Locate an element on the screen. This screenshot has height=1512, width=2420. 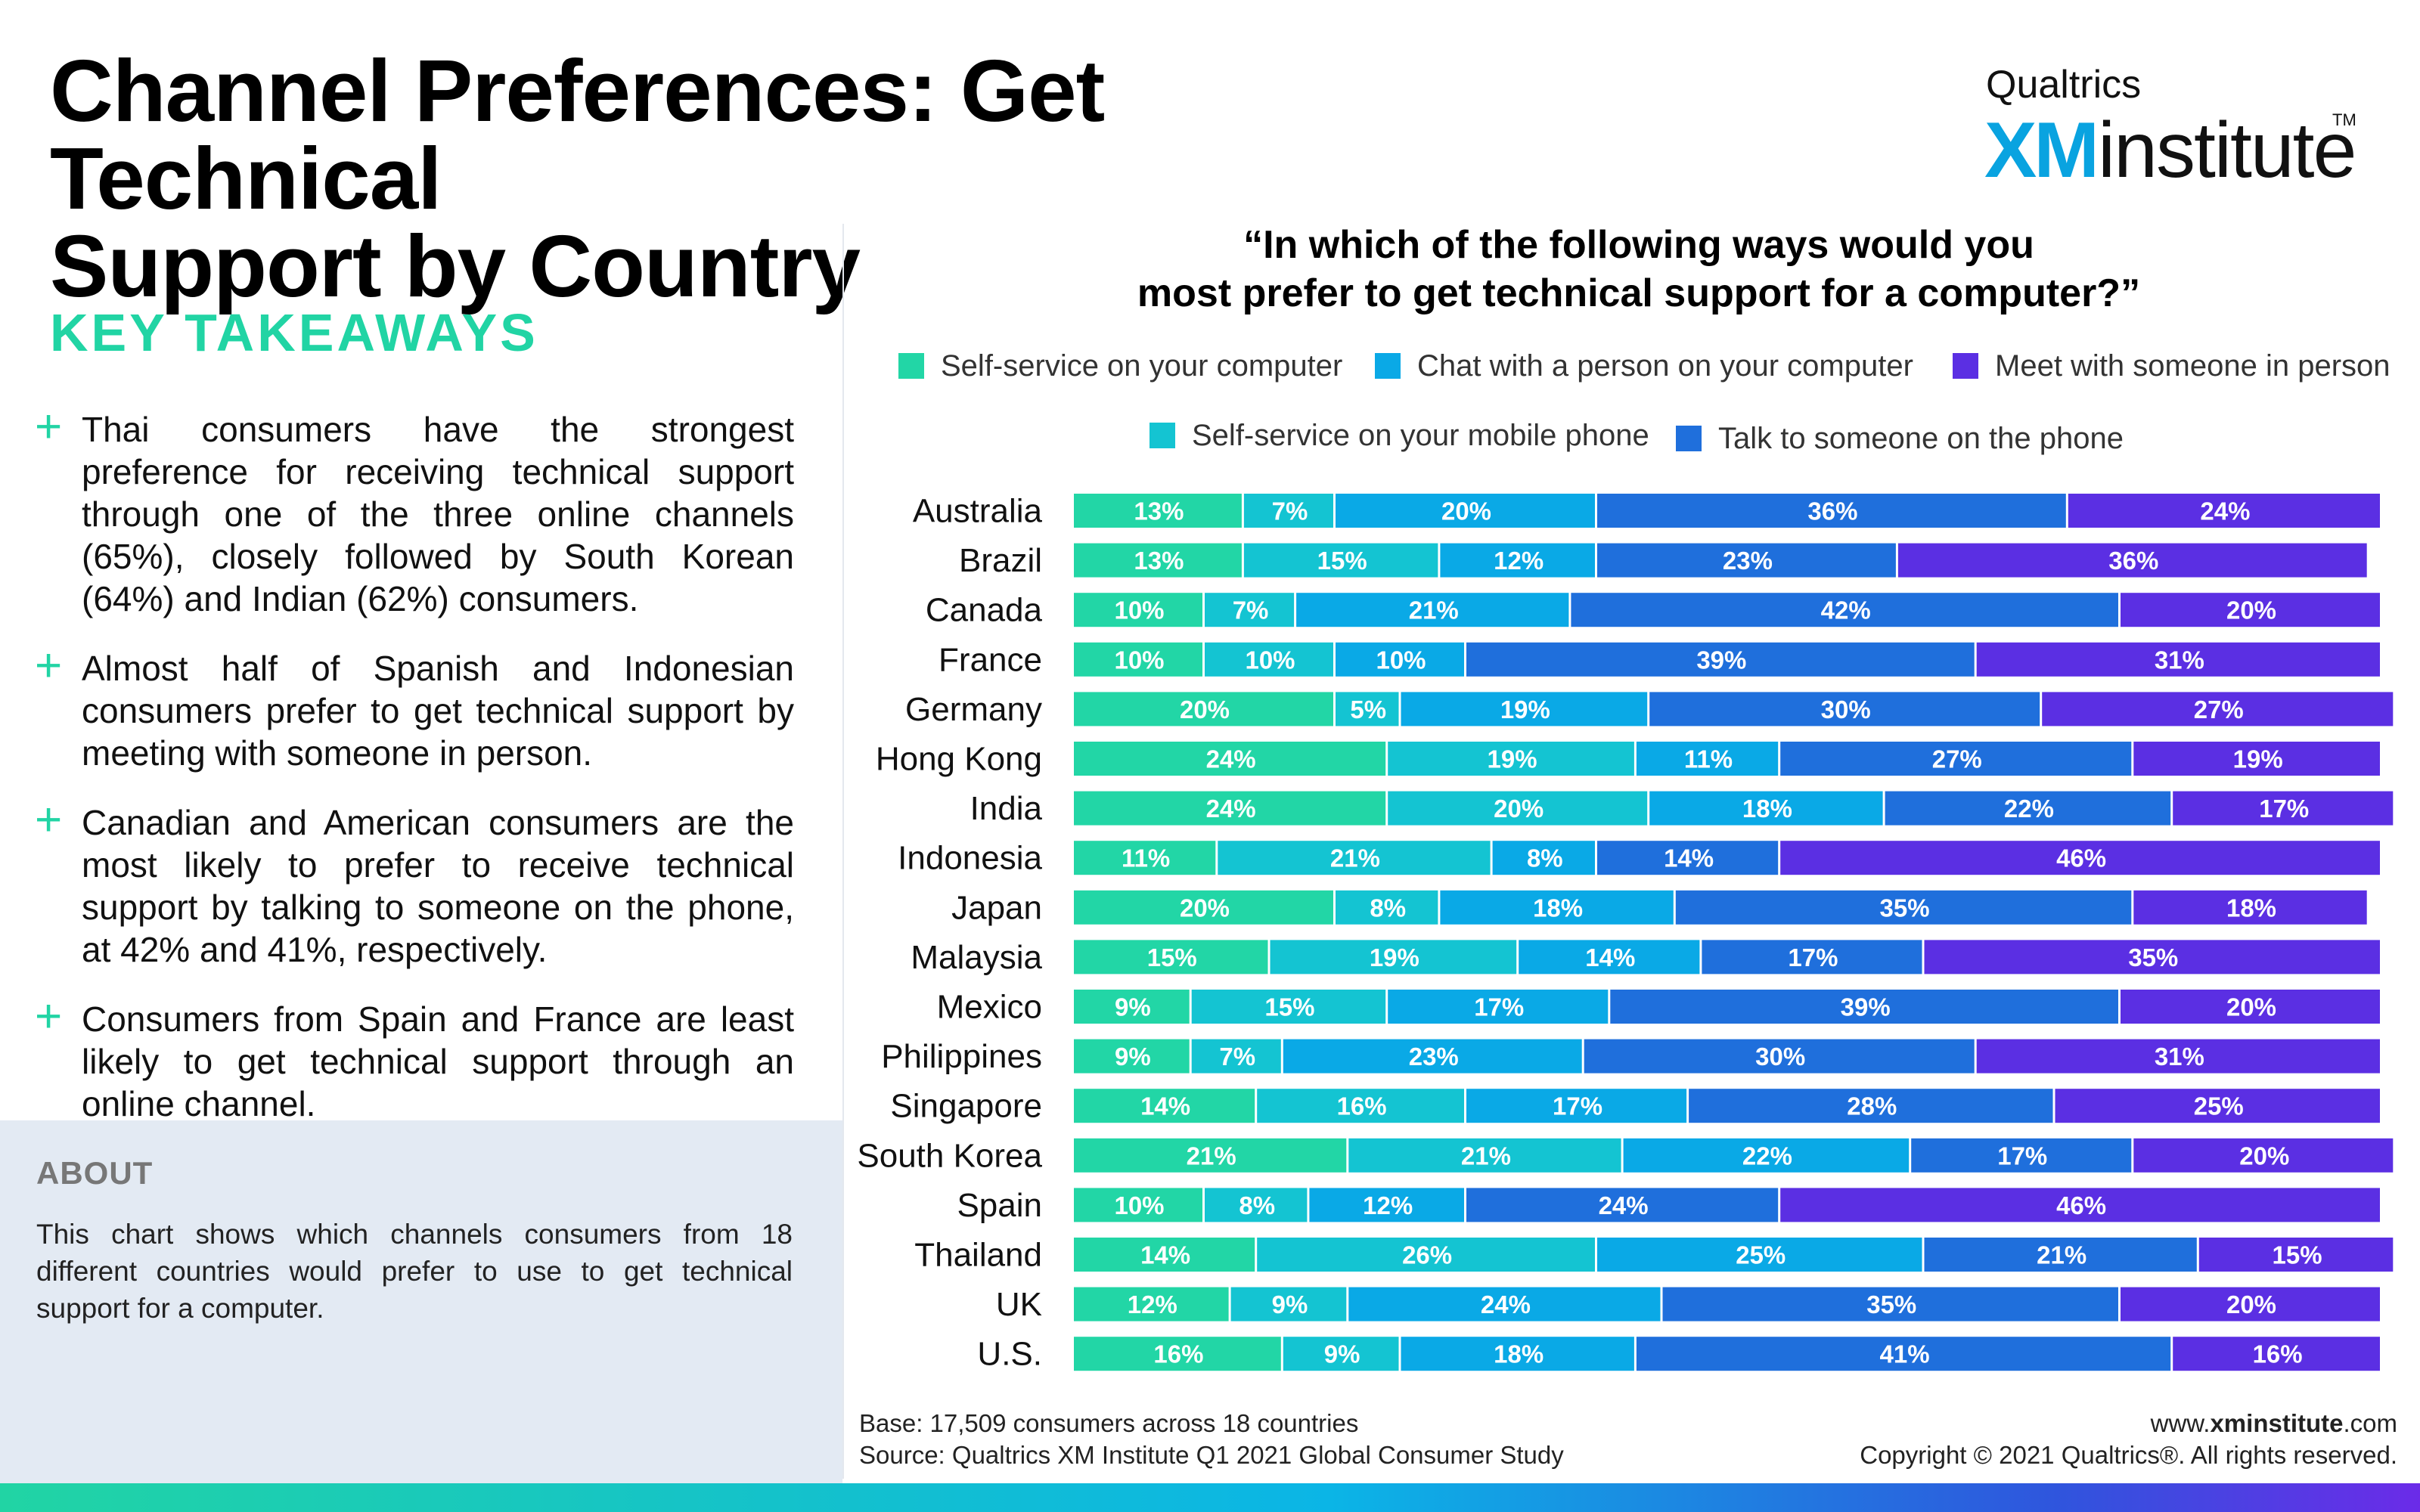
data-label: 8% is located at coordinates (1388, 908).